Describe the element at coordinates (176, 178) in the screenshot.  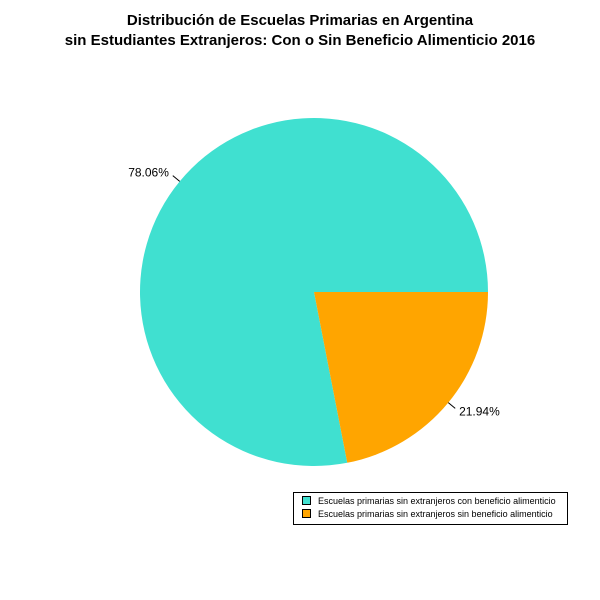
I see `leader-line-con-beneficio` at that location.